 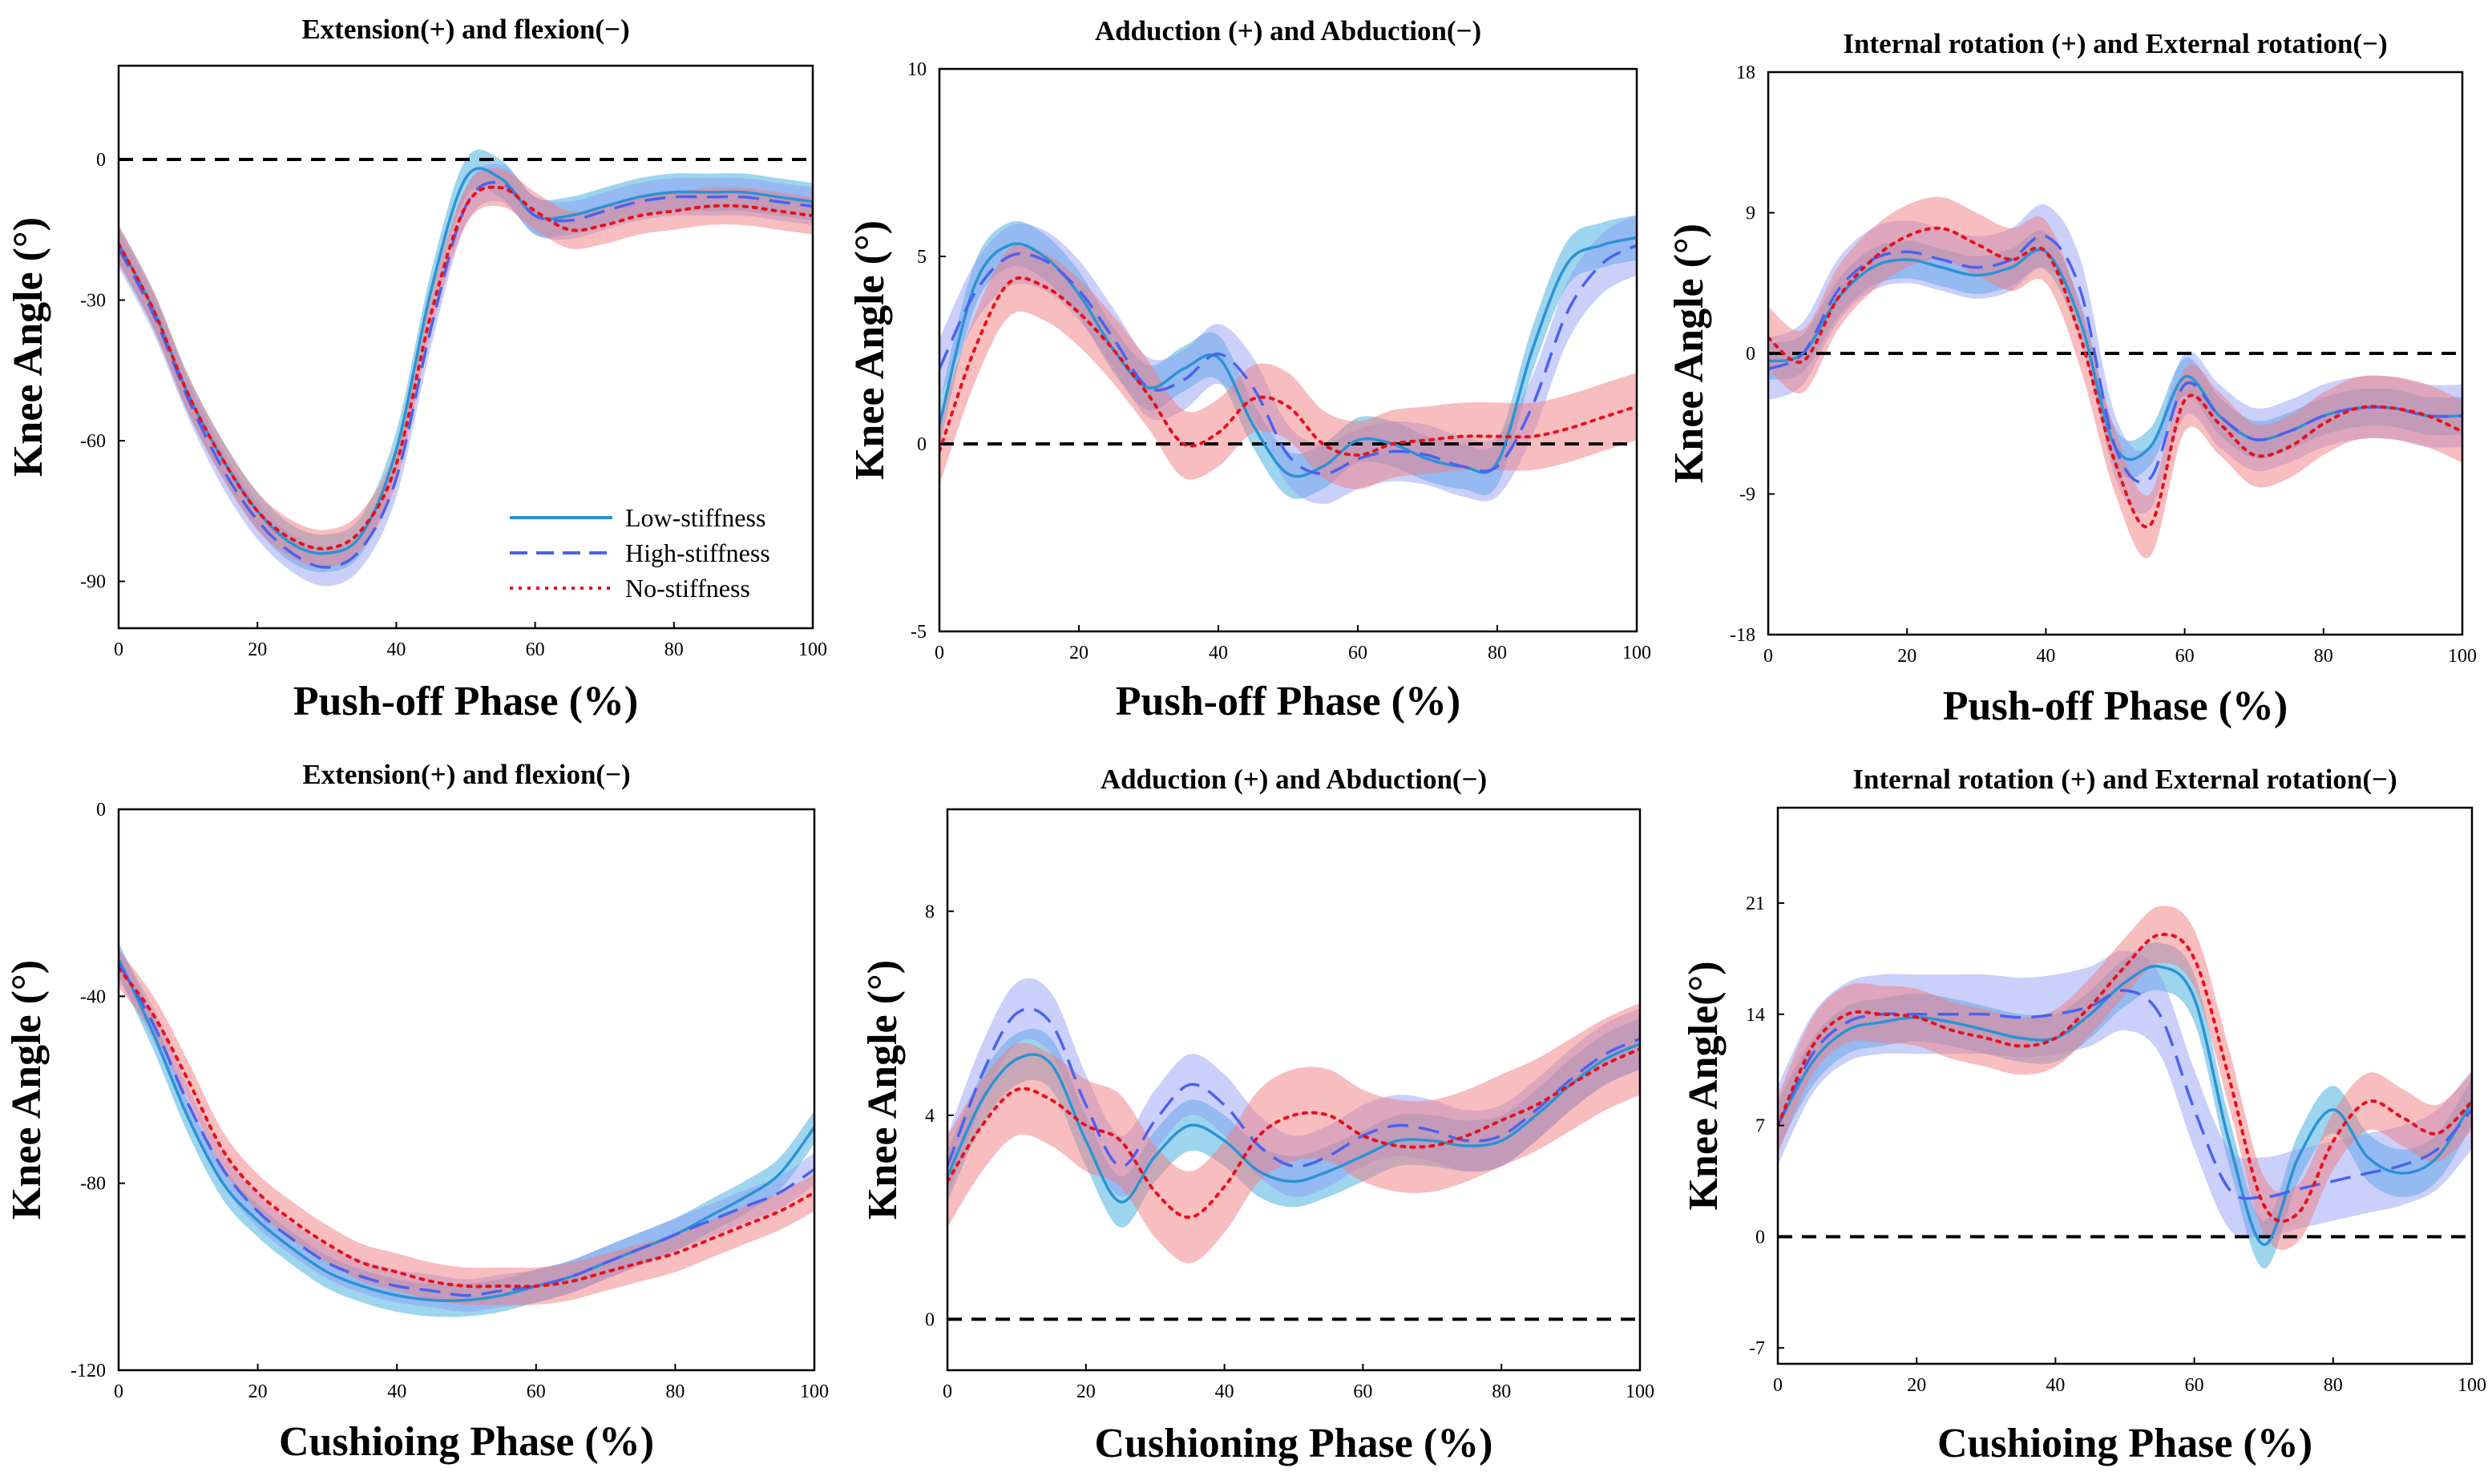 I want to click on y-tick-label: 5, so click(x=922, y=258).